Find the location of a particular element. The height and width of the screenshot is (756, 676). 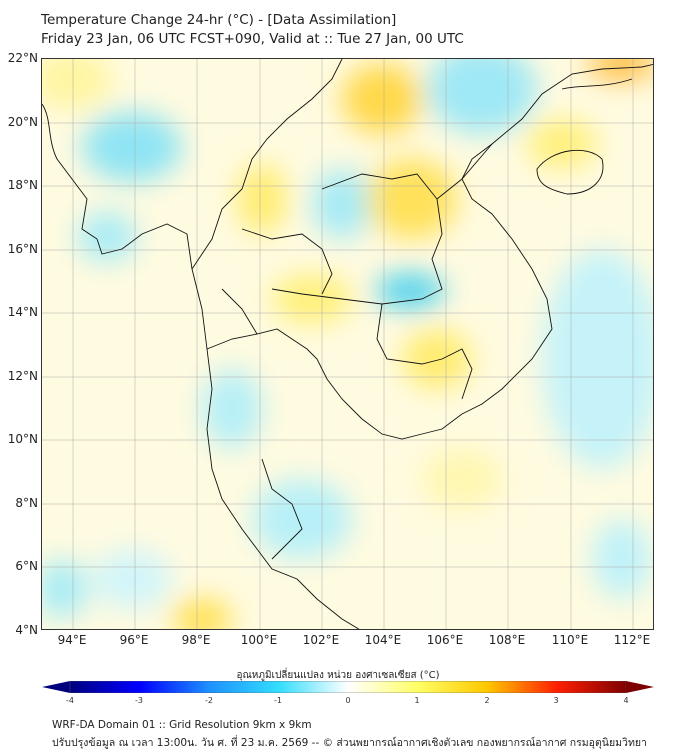

colorbar-tick: -2 is located at coordinates (209, 700).